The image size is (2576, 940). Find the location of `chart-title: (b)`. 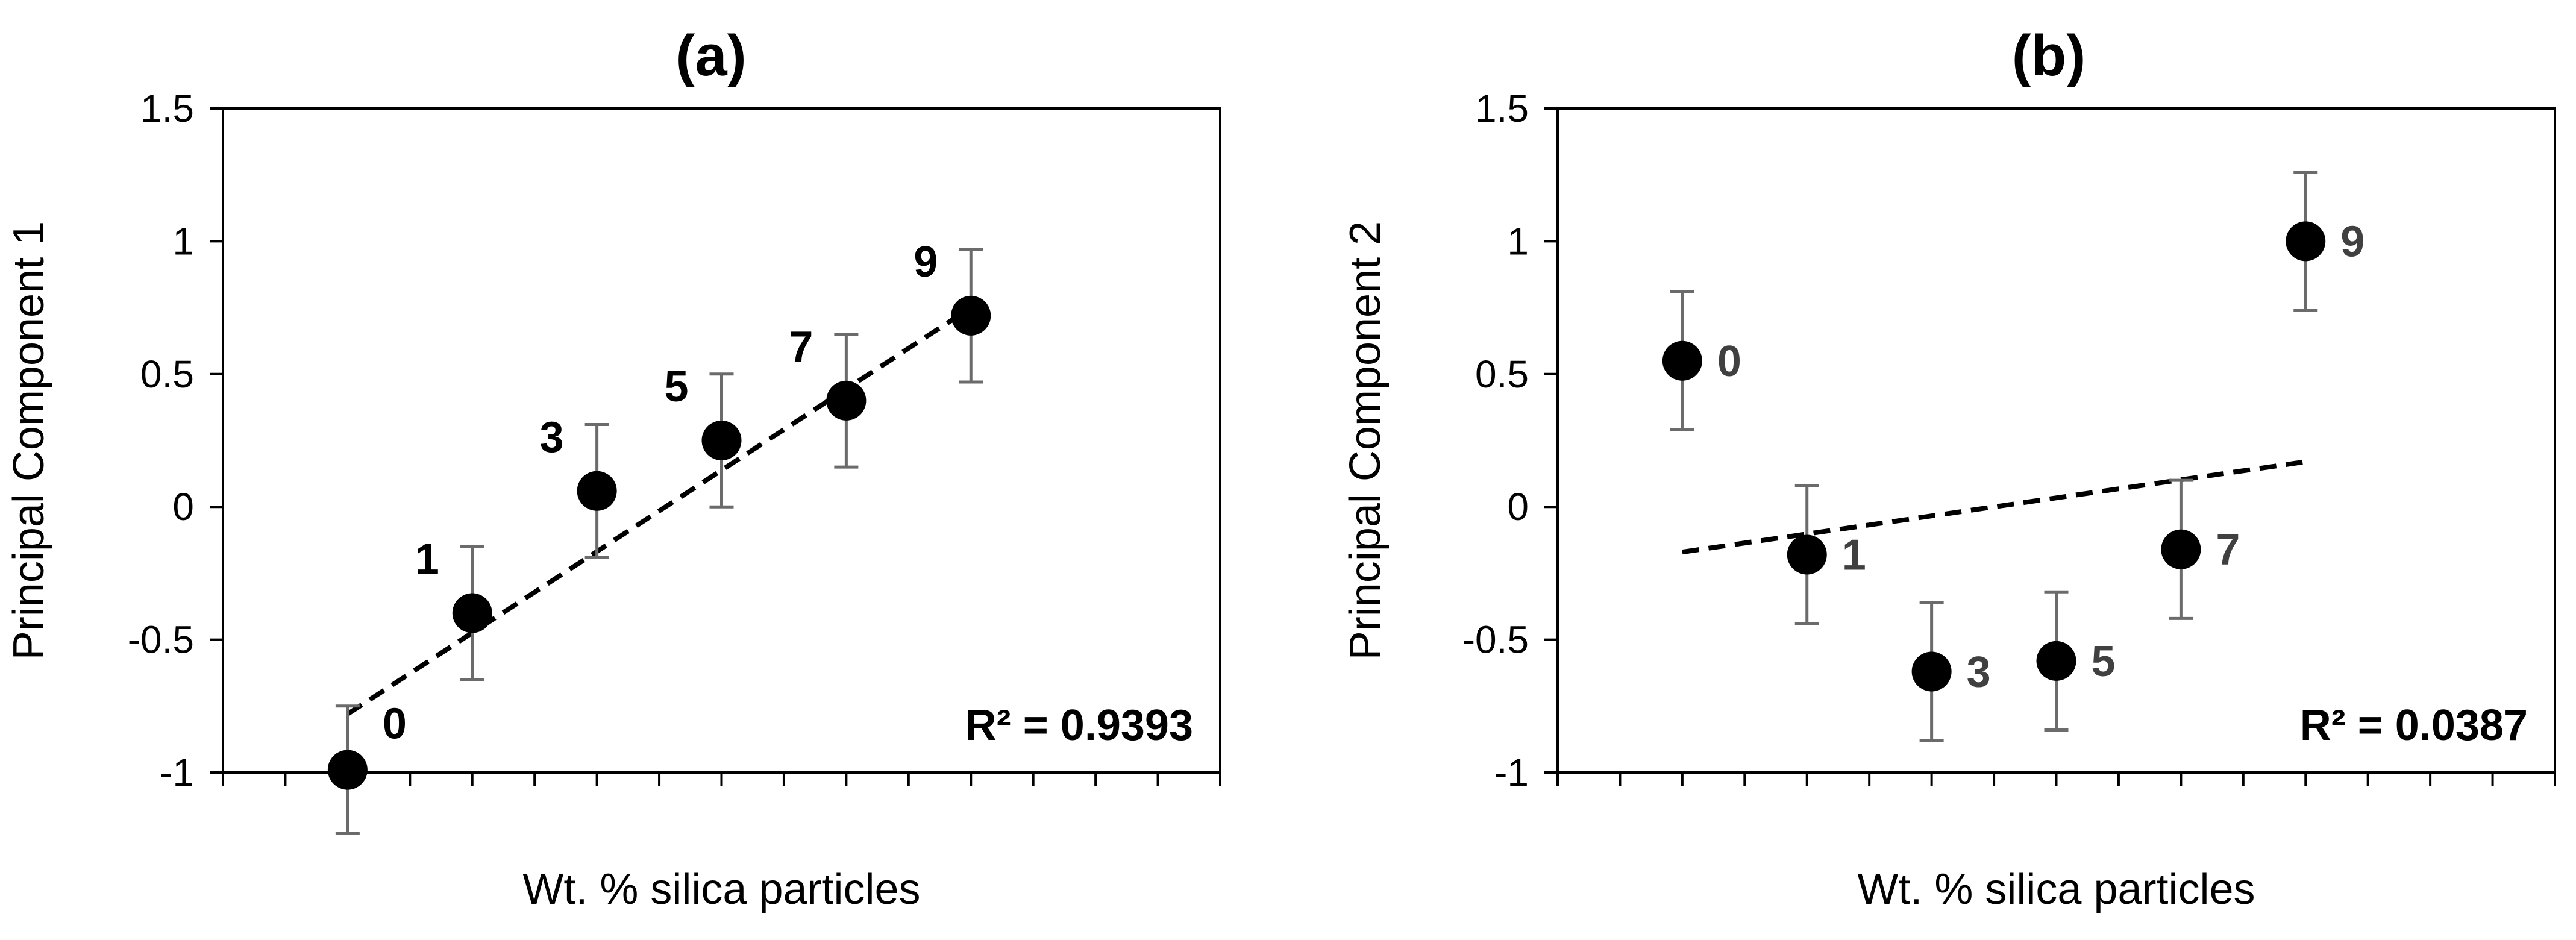

chart-title: (b) is located at coordinates (2049, 56).